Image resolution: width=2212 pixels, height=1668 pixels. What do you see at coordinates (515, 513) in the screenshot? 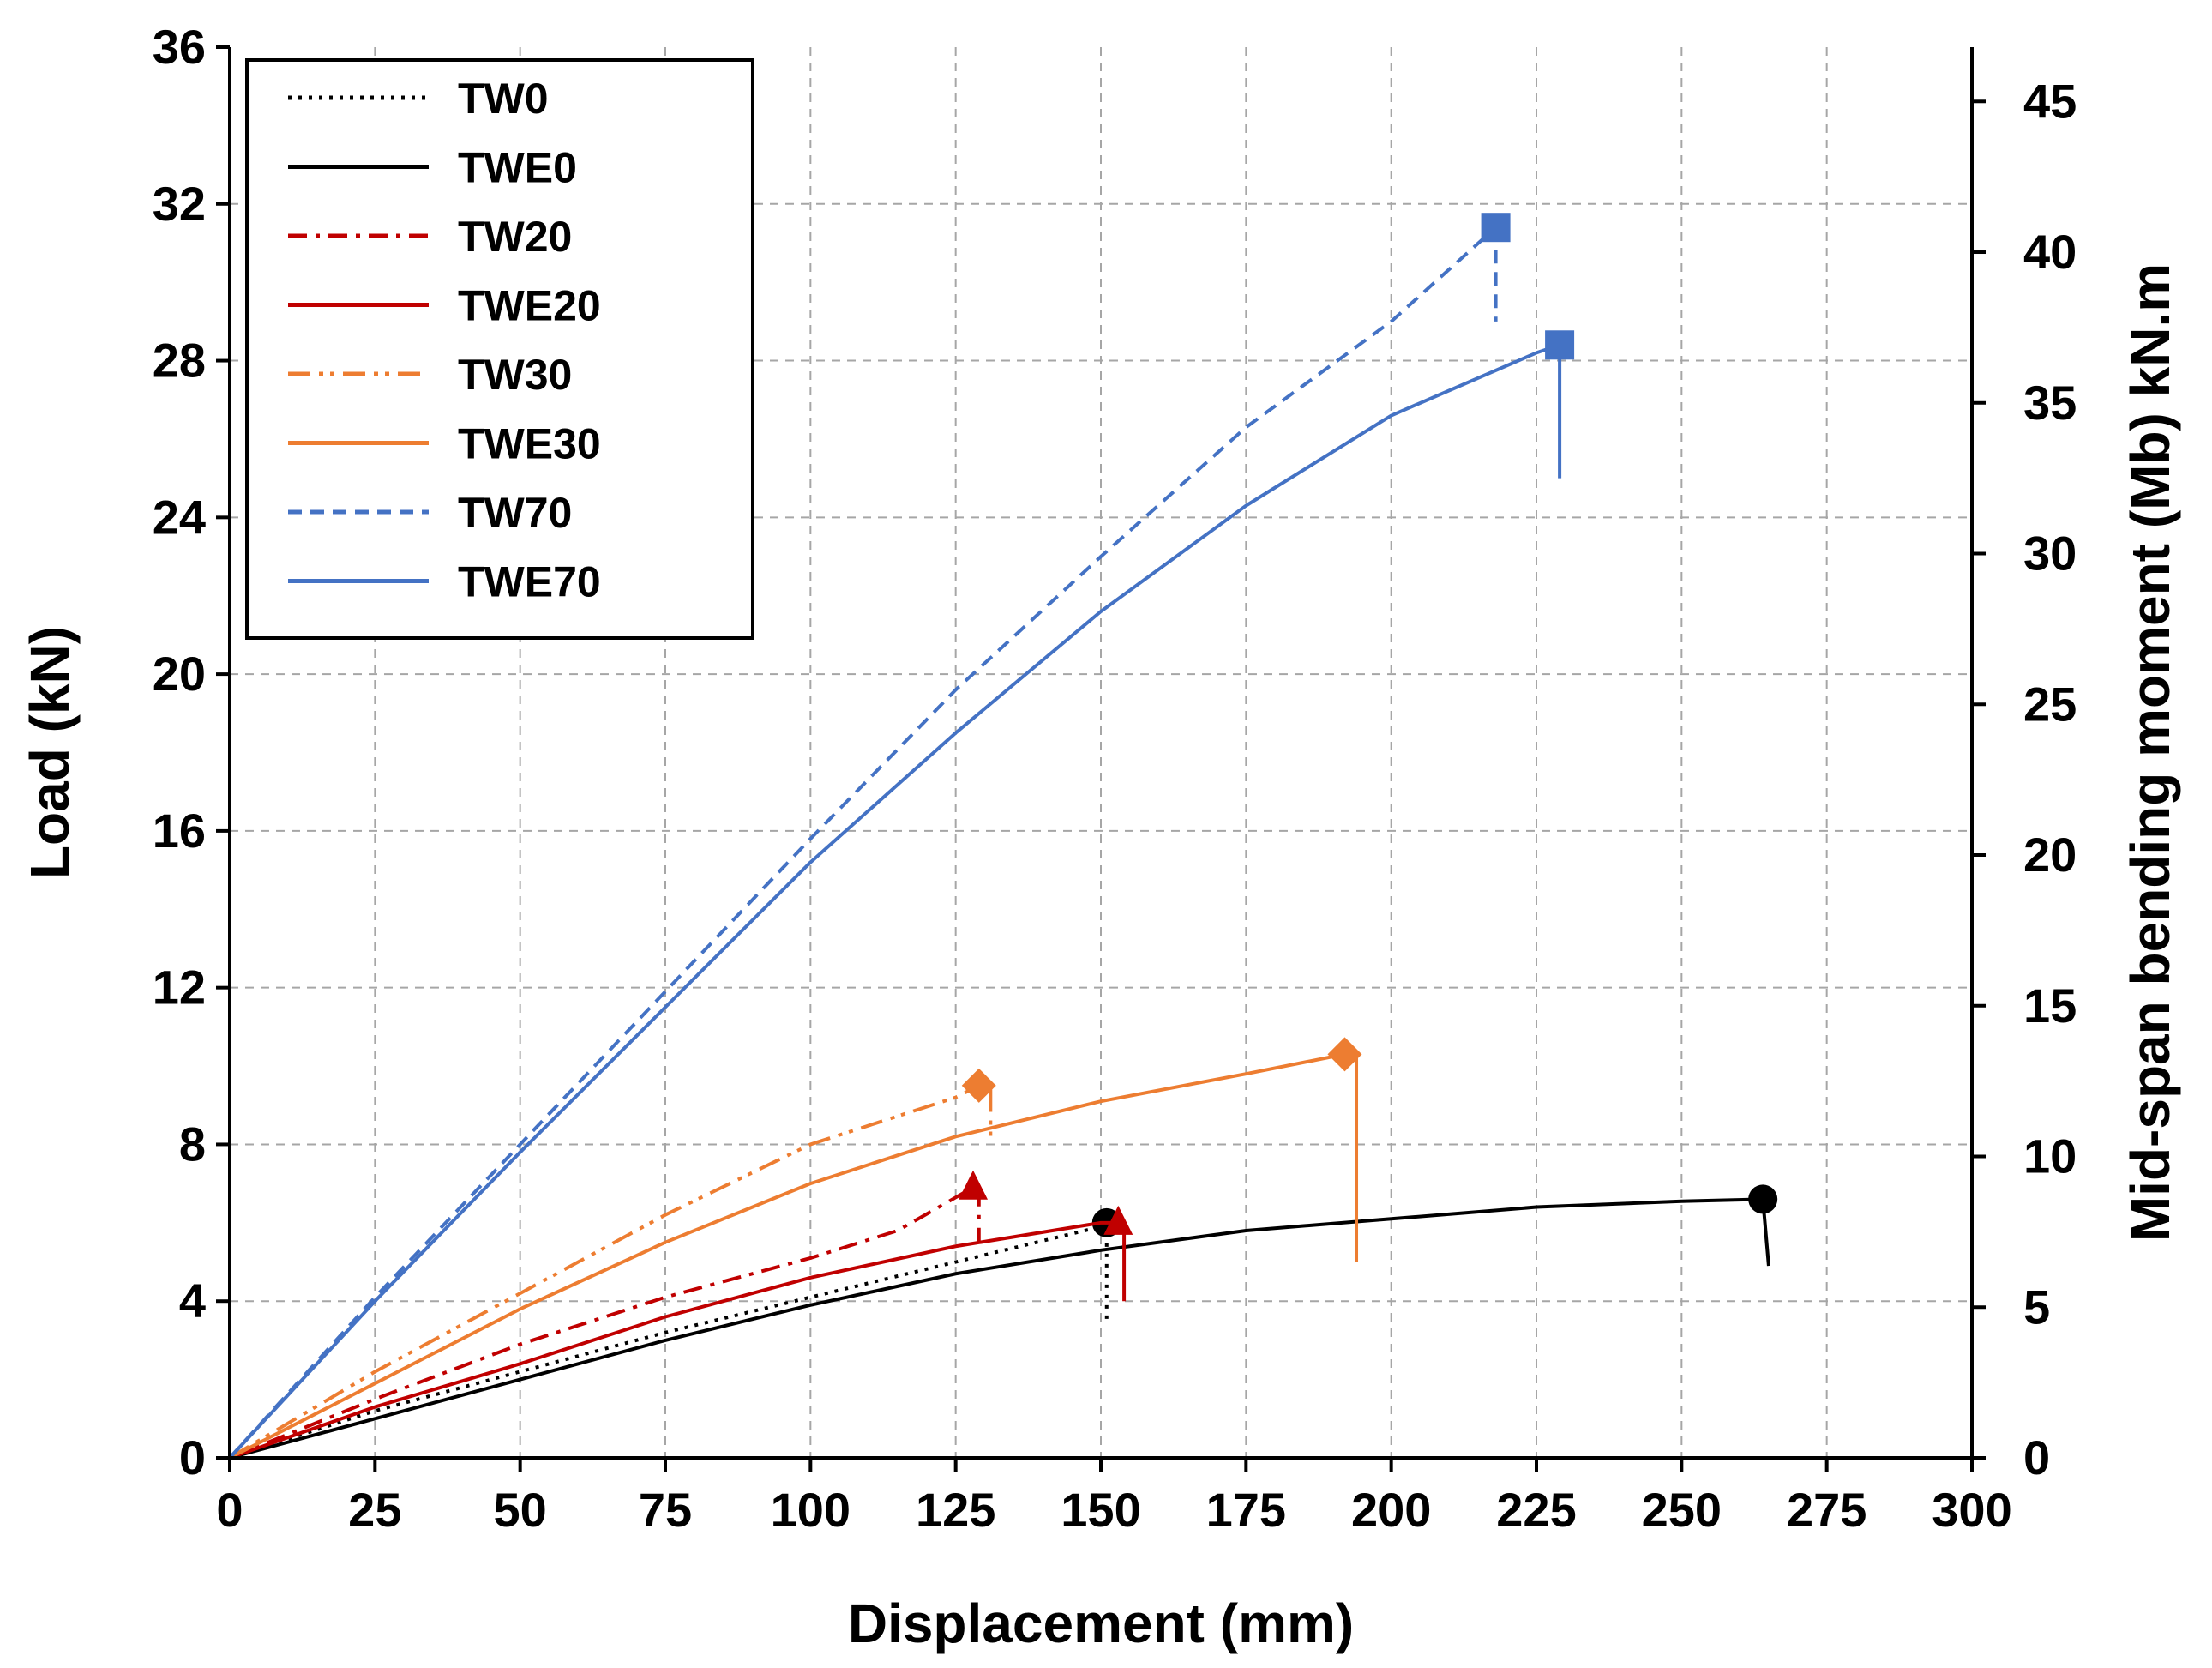
I see `legend-label-tw70: TW70` at bounding box center [515, 513].